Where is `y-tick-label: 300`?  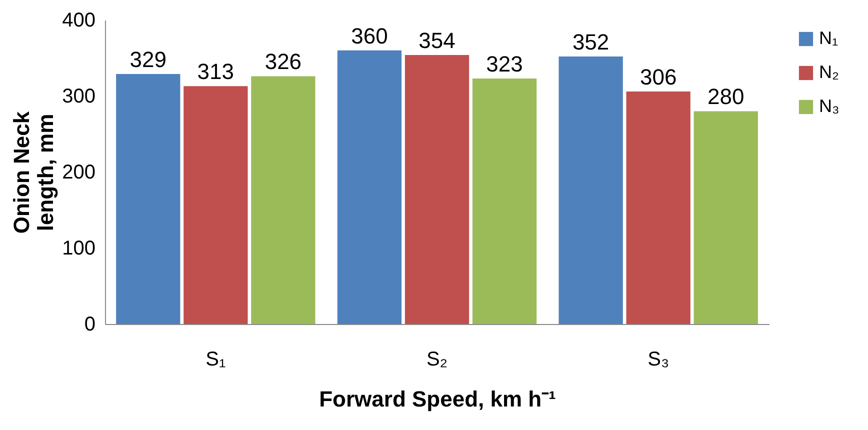 y-tick-label: 300 is located at coordinates (79, 97).